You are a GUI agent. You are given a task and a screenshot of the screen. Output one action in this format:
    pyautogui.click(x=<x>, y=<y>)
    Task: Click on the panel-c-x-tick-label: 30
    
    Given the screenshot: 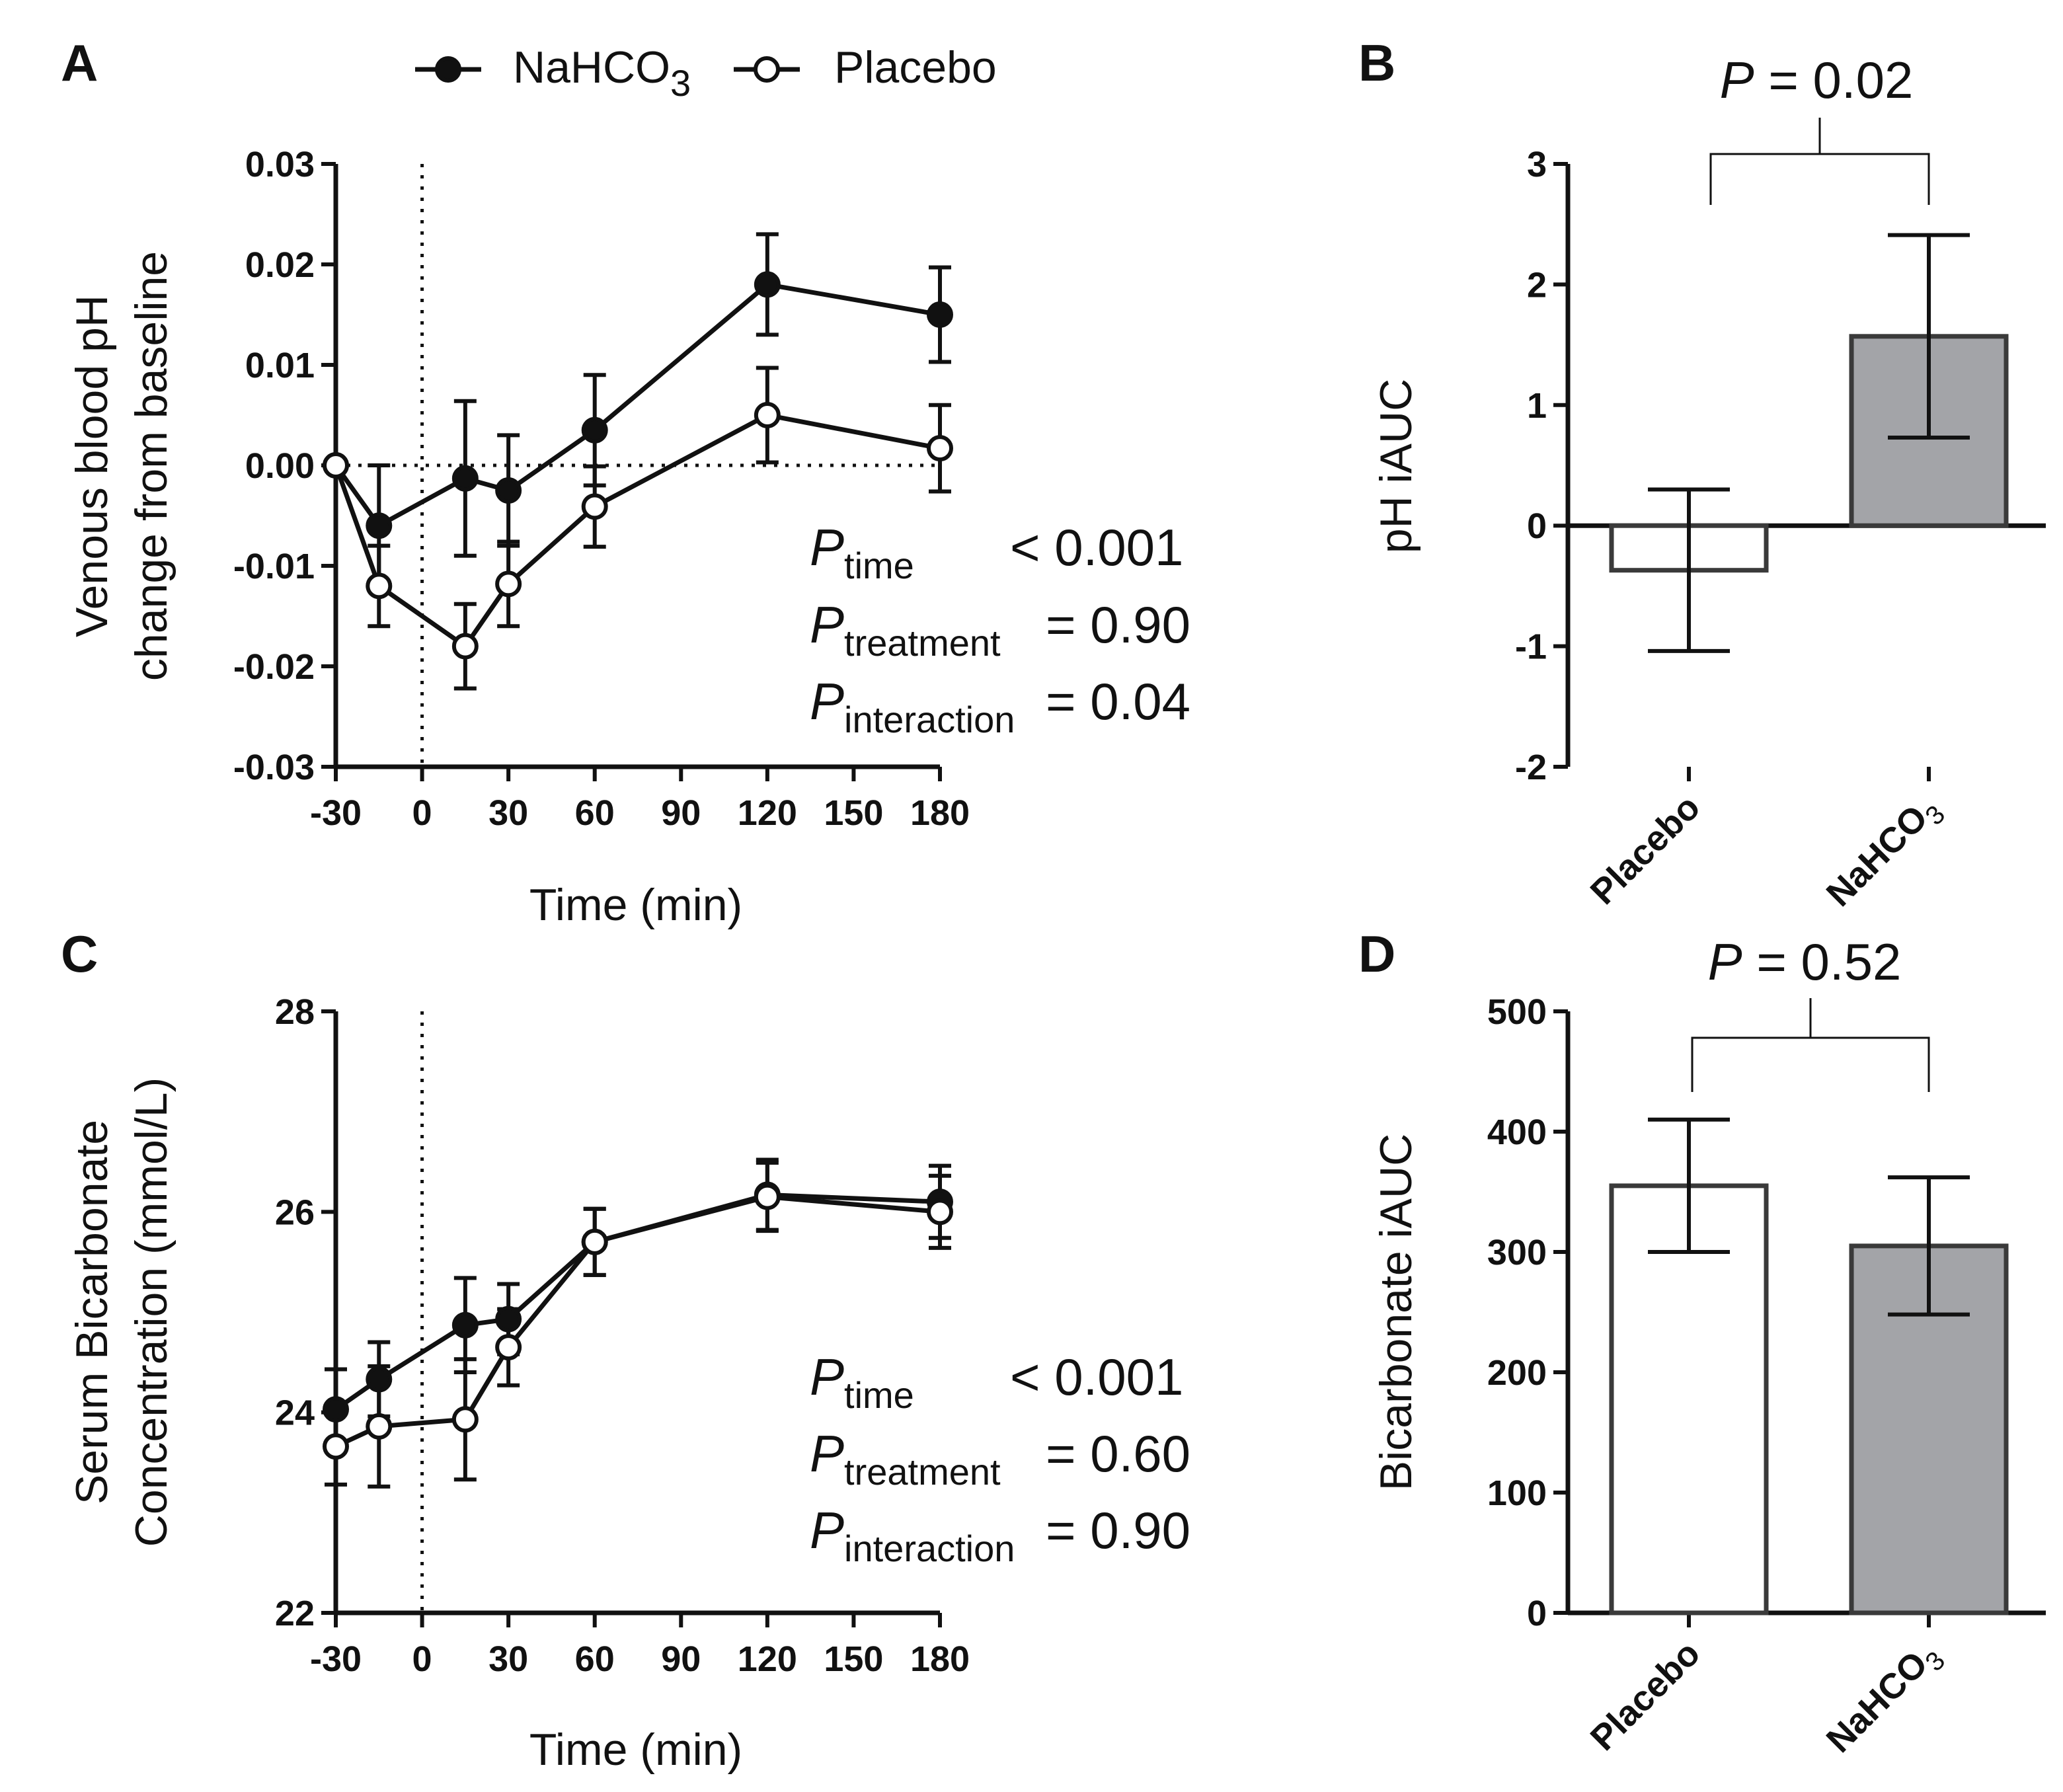 What is the action you would take?
    pyautogui.click(x=508, y=1659)
    